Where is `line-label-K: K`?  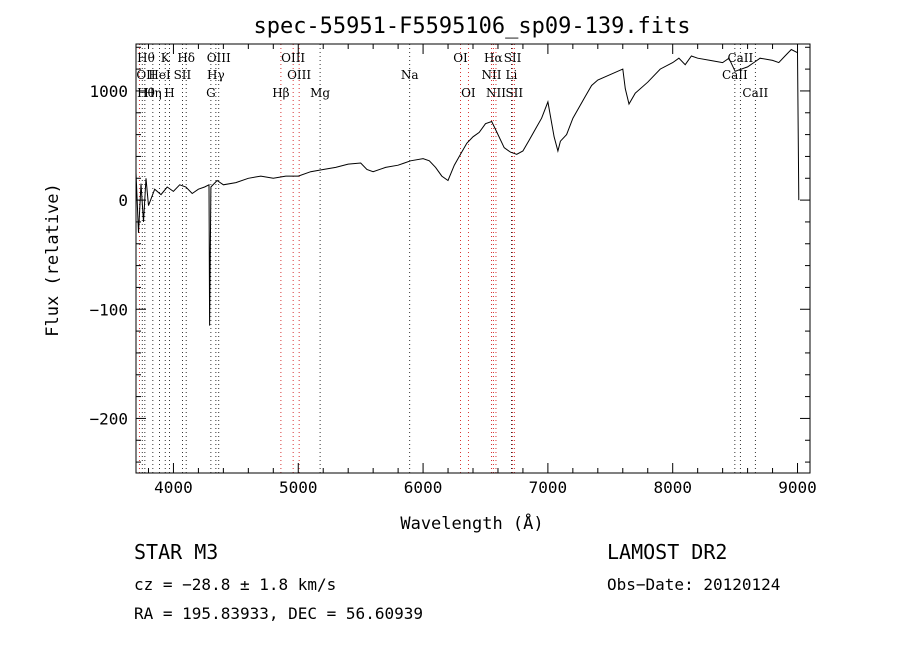
line-label-K: K is located at coordinates (166, 58).